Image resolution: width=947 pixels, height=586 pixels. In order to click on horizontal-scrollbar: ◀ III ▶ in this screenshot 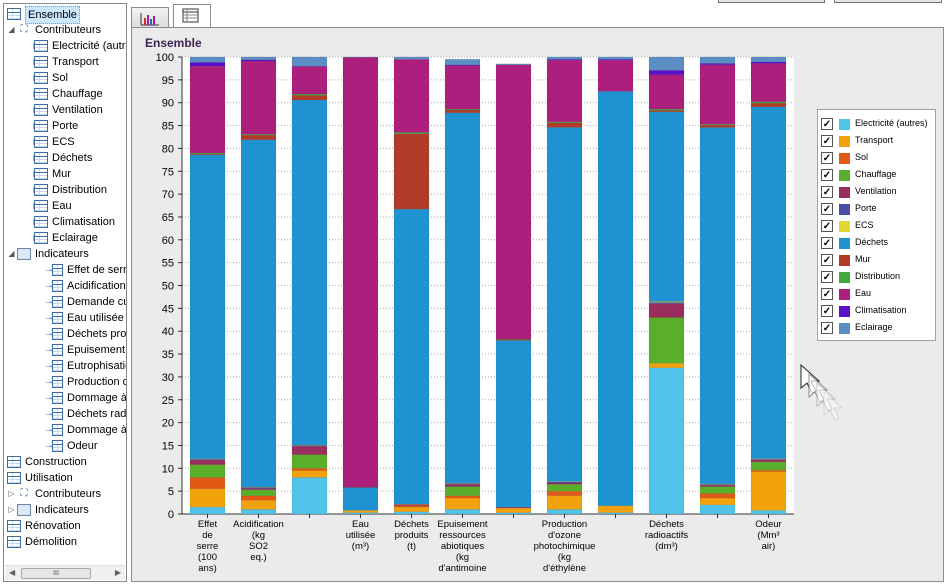, I will do `click(65, 572)`.